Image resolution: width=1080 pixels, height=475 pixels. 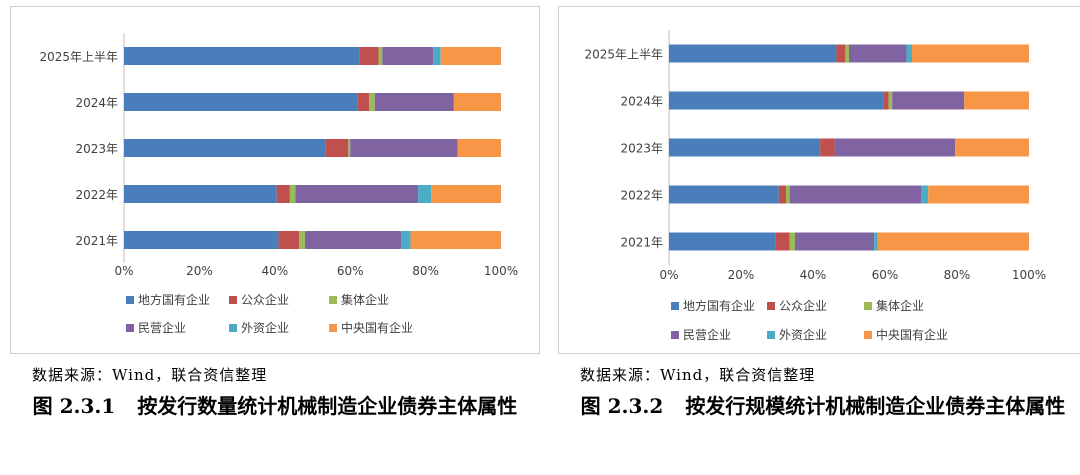 What do you see at coordinates (350, 271) in the screenshot?
I see `x-tick-label: 60%` at bounding box center [350, 271].